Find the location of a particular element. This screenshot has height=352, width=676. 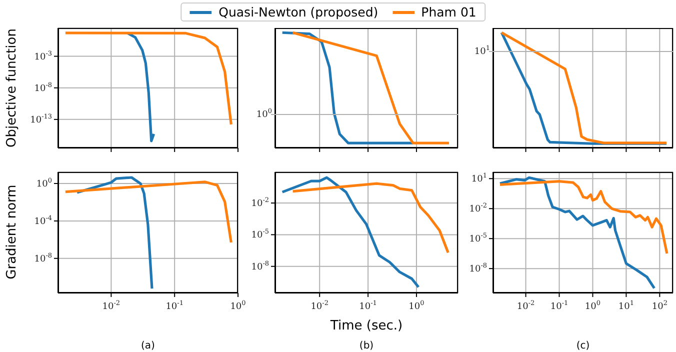

y-tick-label: 10$^{1}$ is located at coordinates (479, 177).